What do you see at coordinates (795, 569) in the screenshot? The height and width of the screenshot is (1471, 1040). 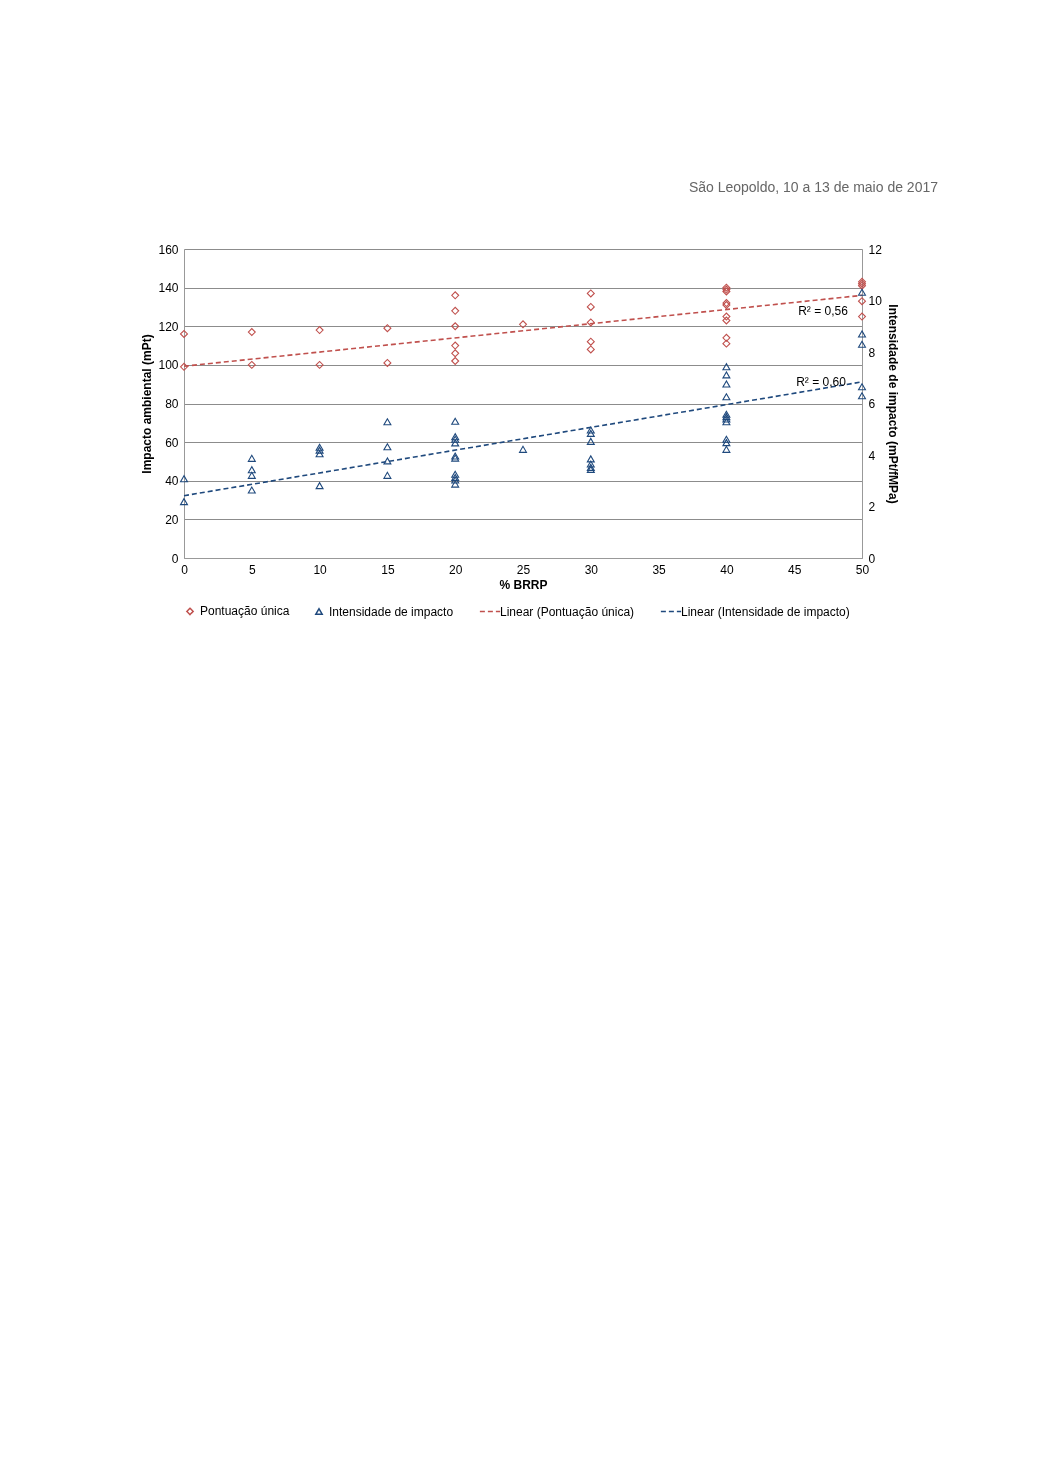 I see `x-tick-label: 45` at bounding box center [795, 569].